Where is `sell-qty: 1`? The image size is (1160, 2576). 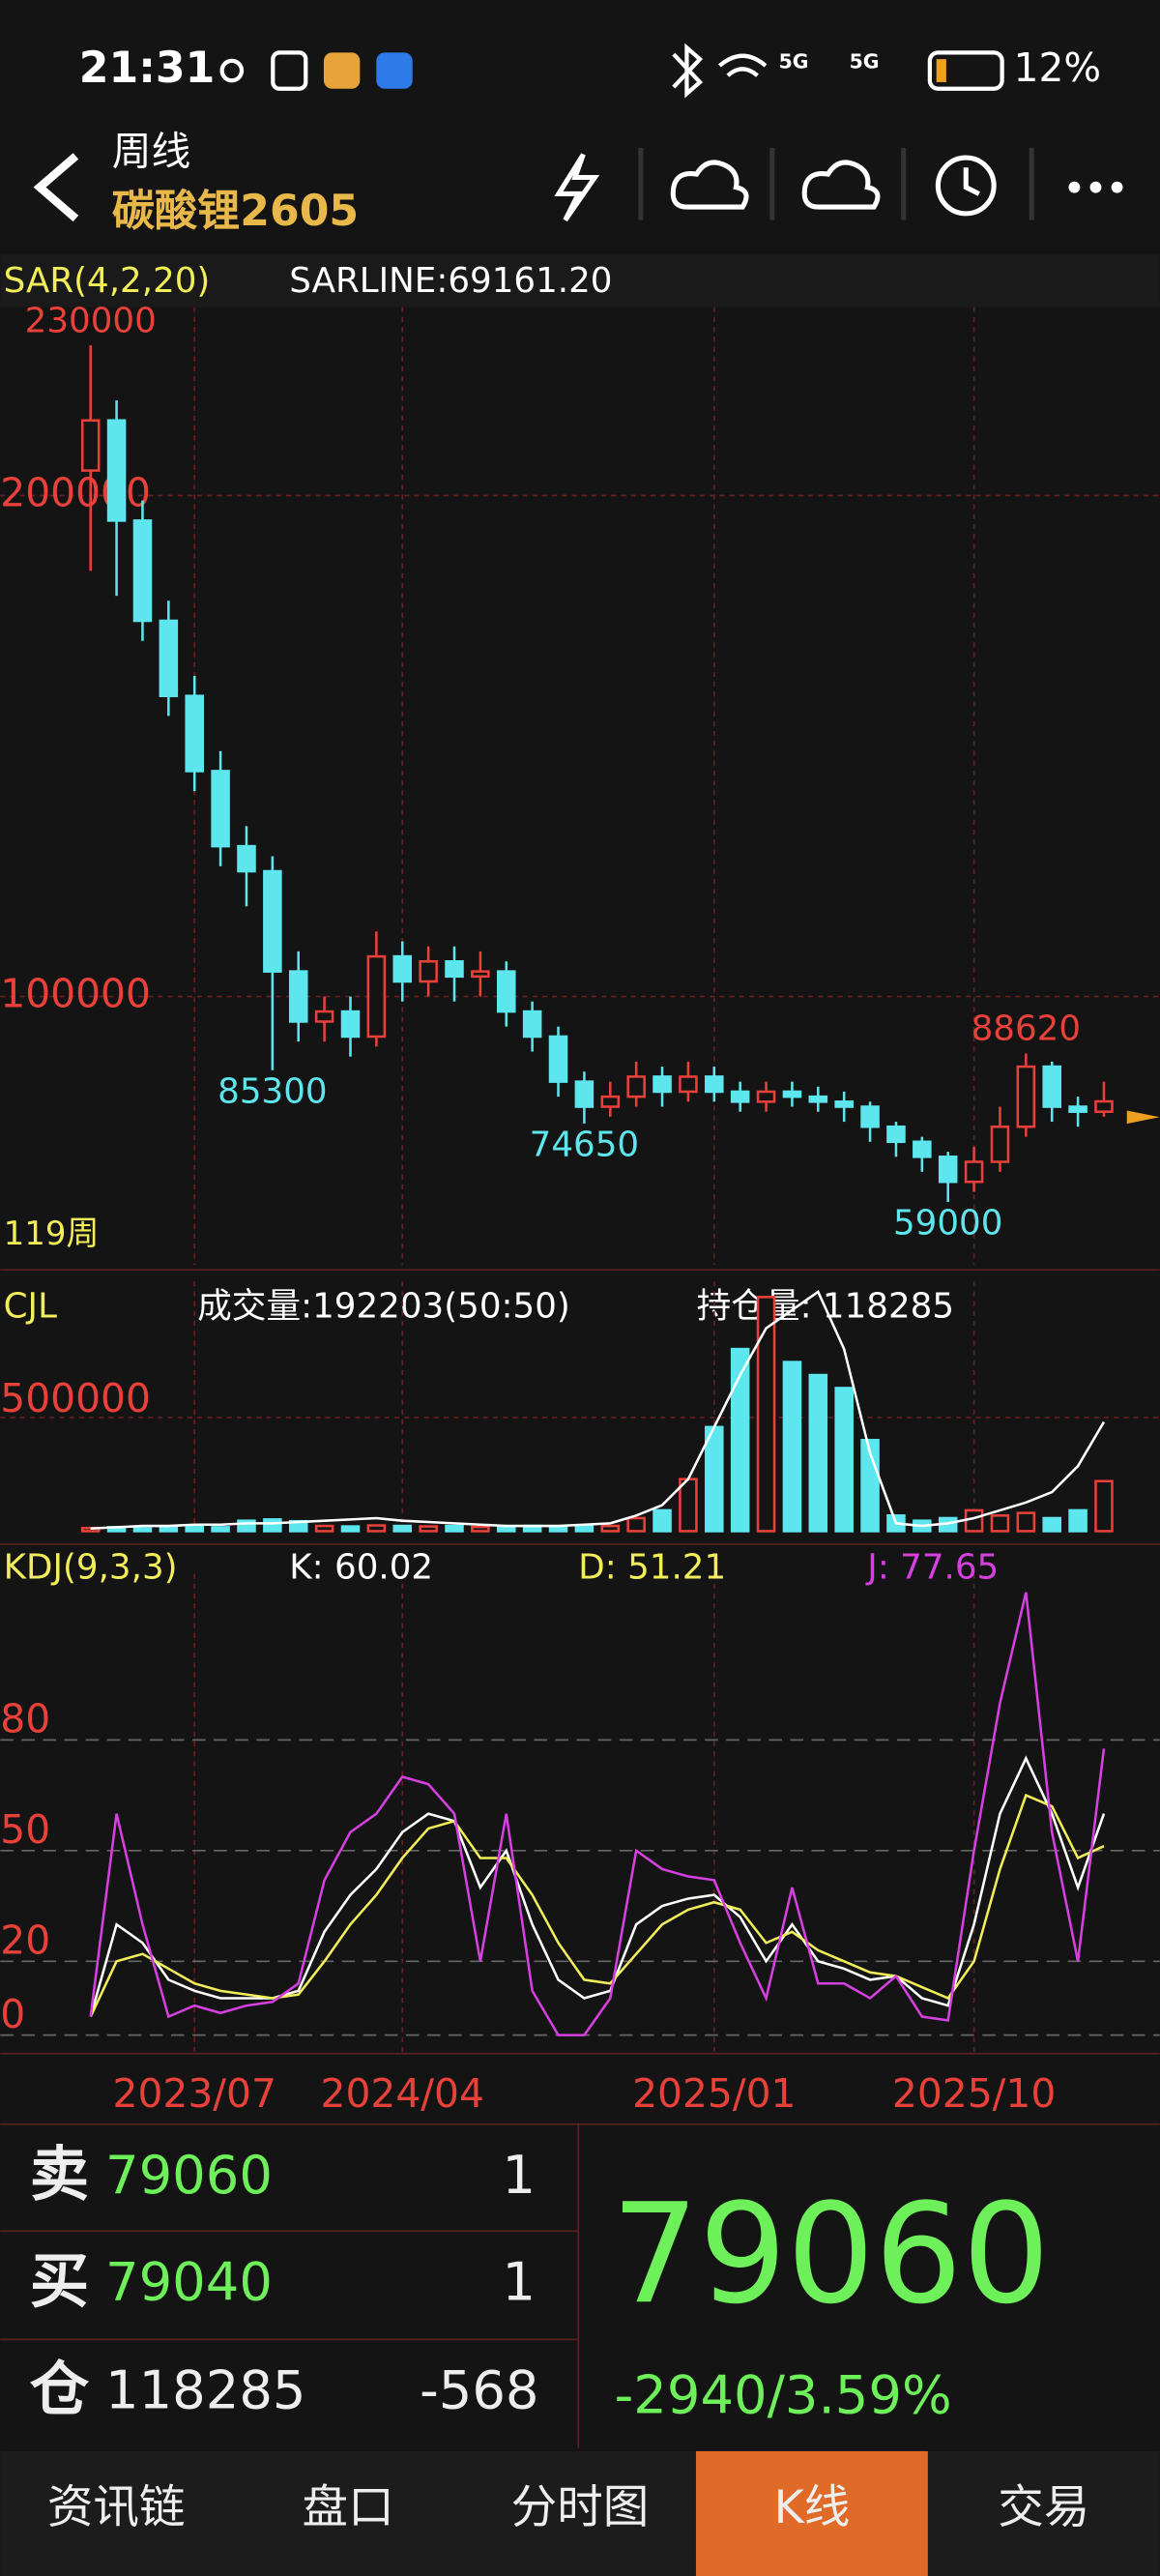
sell-qty: 1 is located at coordinates (519, 2175).